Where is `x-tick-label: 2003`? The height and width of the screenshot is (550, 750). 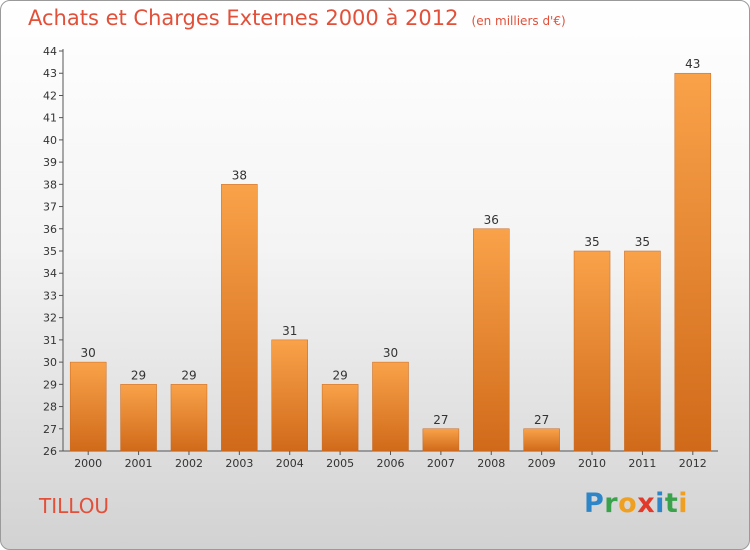
x-tick-label: 2003 is located at coordinates (239, 463).